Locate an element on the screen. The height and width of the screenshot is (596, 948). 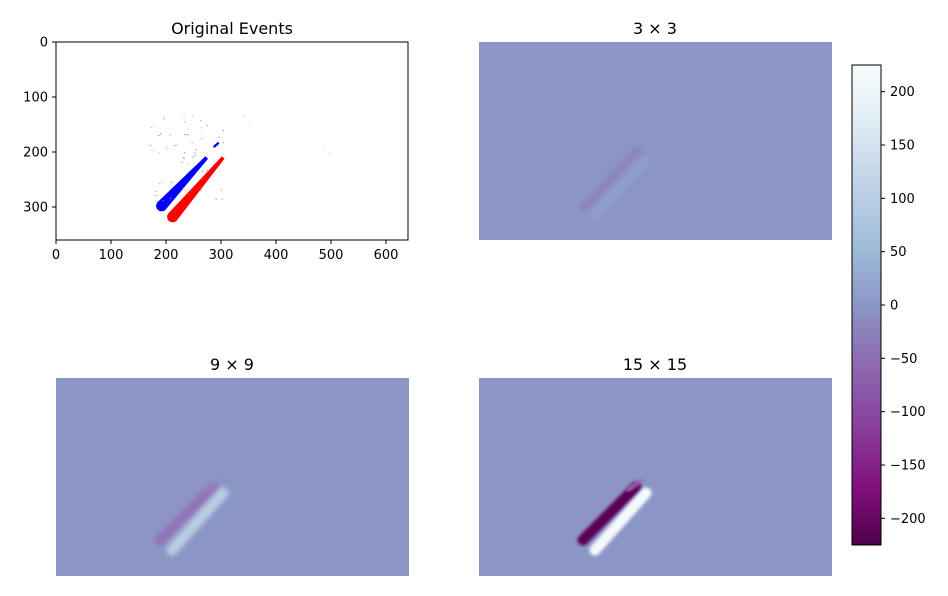
colorbar-tick-label: −100 is located at coordinates (908, 412).